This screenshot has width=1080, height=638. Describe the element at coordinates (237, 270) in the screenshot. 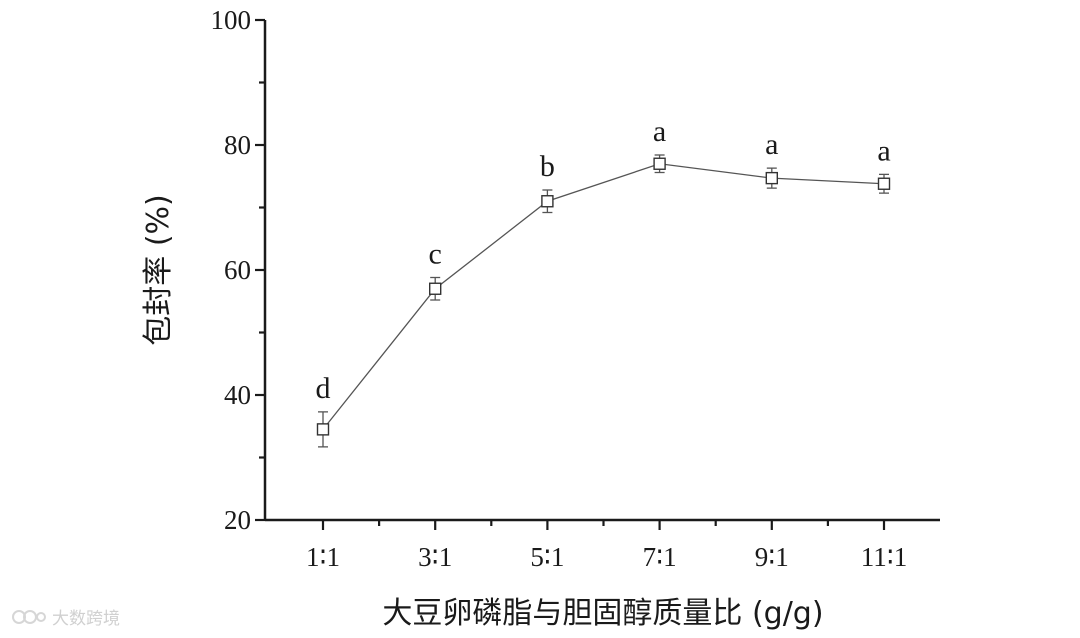

I see `y-tick-label: 60` at that location.